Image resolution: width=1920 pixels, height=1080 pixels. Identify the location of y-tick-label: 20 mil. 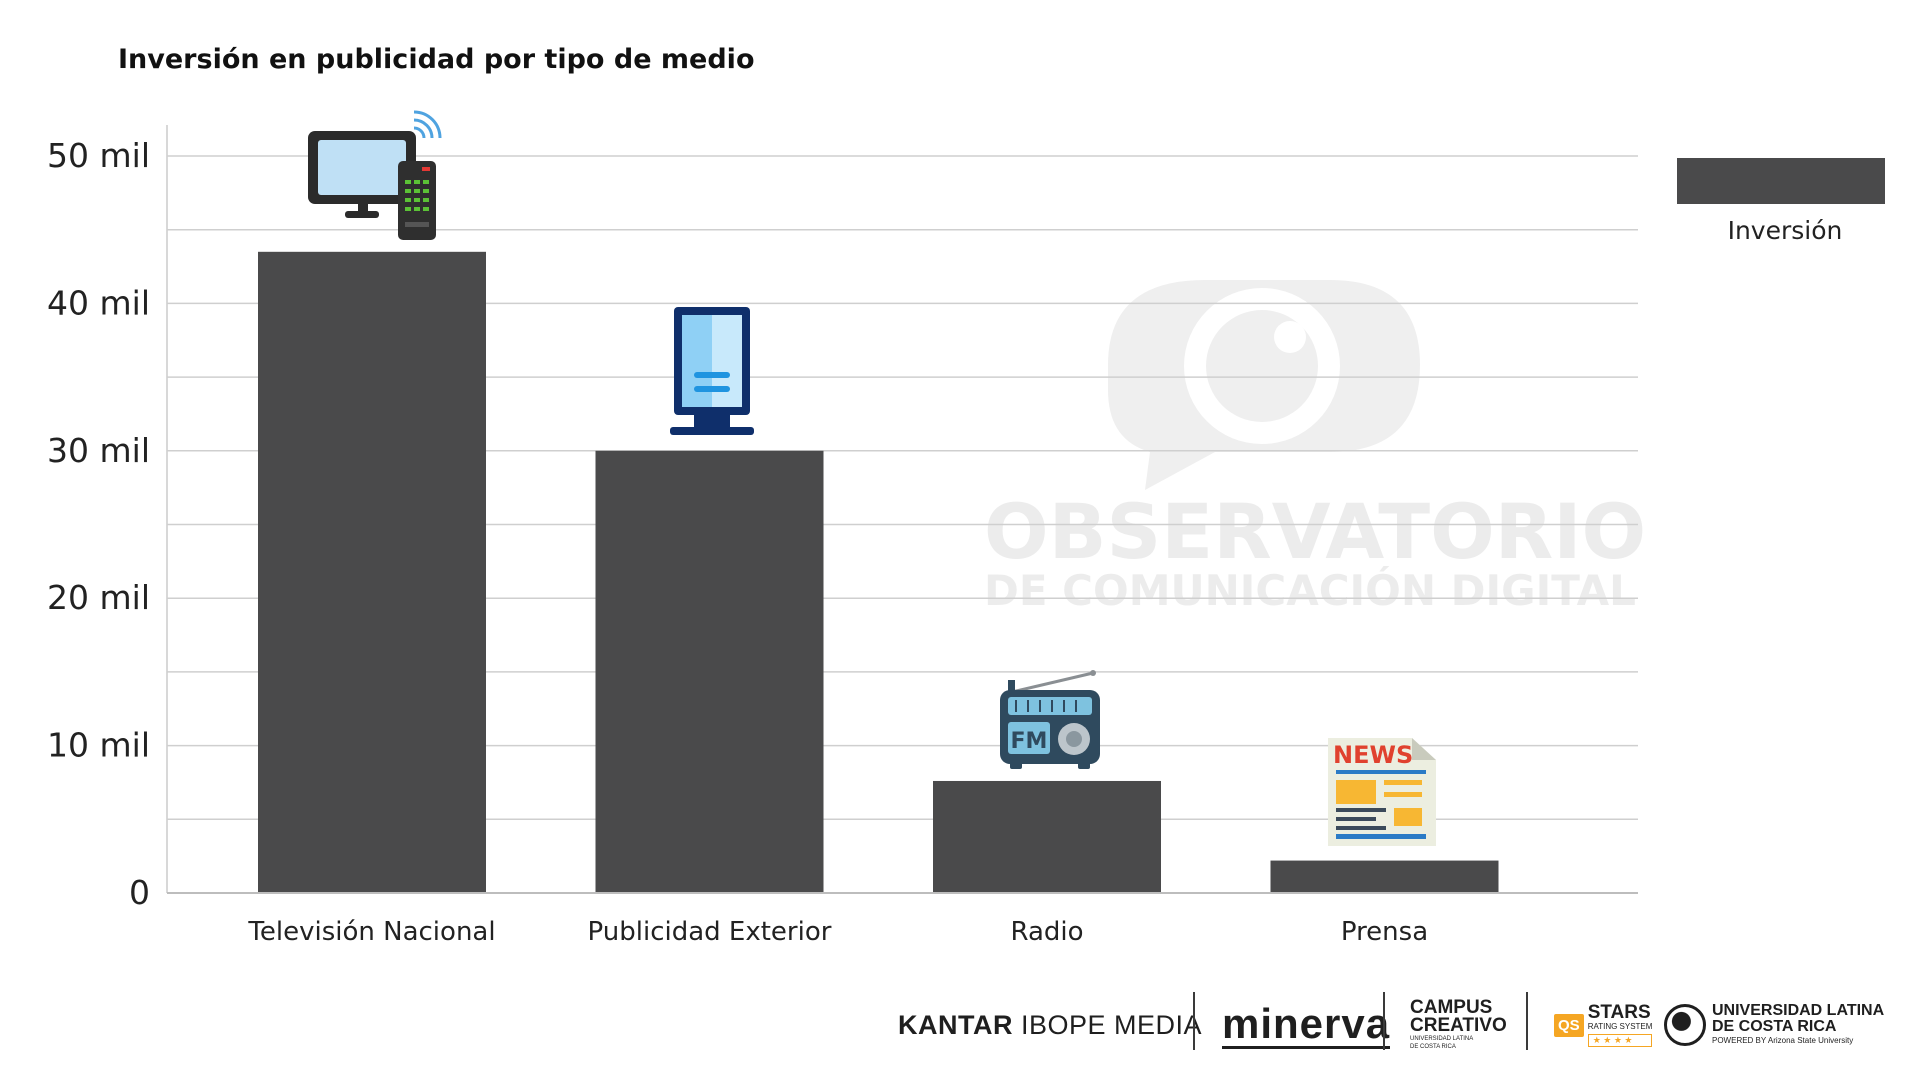
(98, 597).